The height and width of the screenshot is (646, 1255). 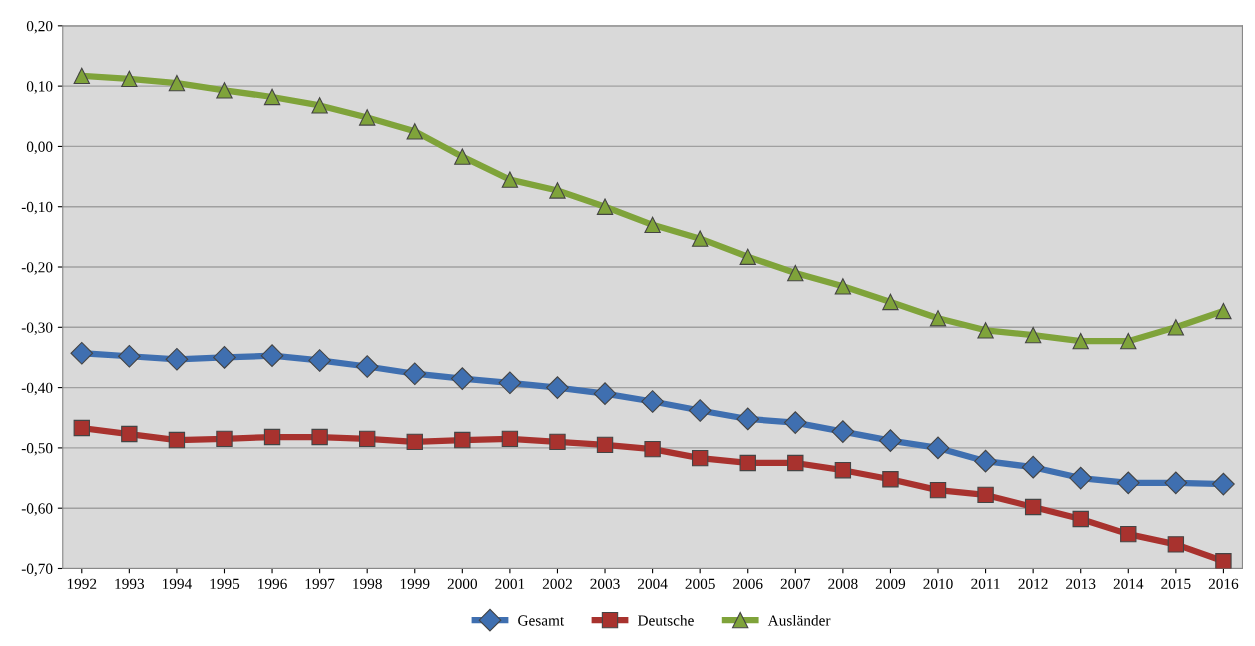 What do you see at coordinates (37, 268) in the screenshot?
I see `y-tick-label: -0,20` at bounding box center [37, 268].